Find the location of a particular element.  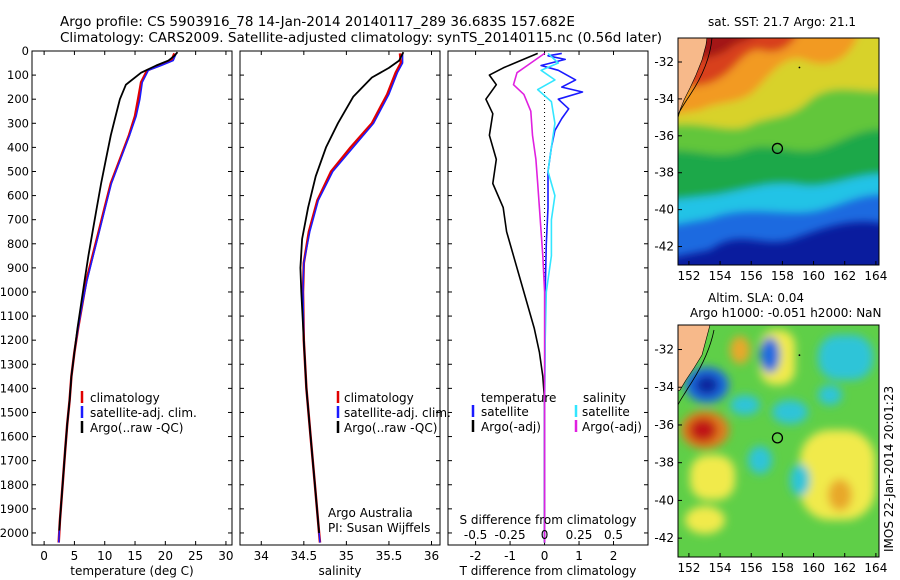

map-y-tick-label: -42 is located at coordinates (664, 538).